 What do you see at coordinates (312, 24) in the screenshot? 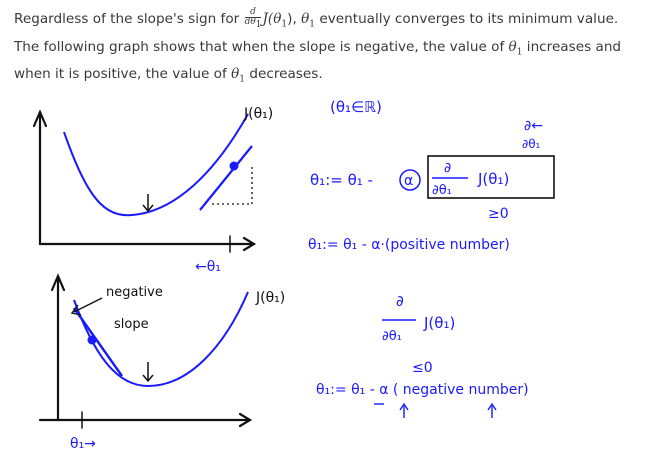
I see `theta-sub: 1` at bounding box center [312, 24].